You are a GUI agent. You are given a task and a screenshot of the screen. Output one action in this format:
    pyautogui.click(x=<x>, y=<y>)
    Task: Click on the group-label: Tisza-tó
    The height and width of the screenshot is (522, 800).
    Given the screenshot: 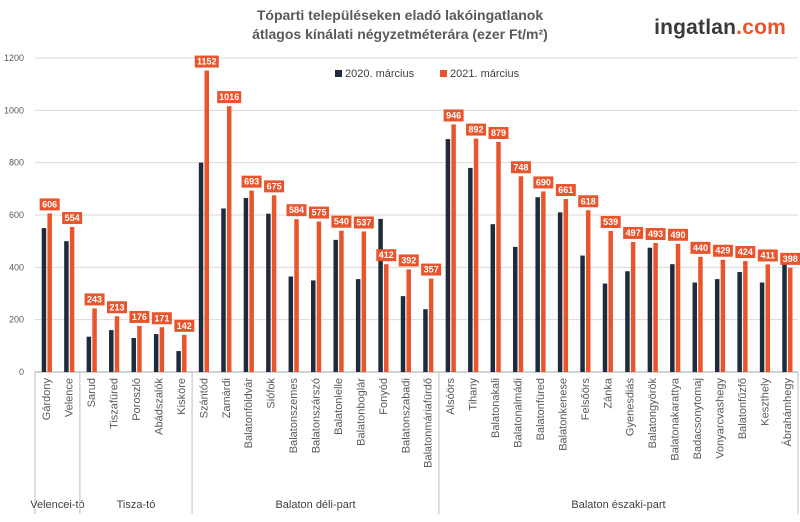 What is the action you would take?
    pyautogui.click(x=136, y=505)
    